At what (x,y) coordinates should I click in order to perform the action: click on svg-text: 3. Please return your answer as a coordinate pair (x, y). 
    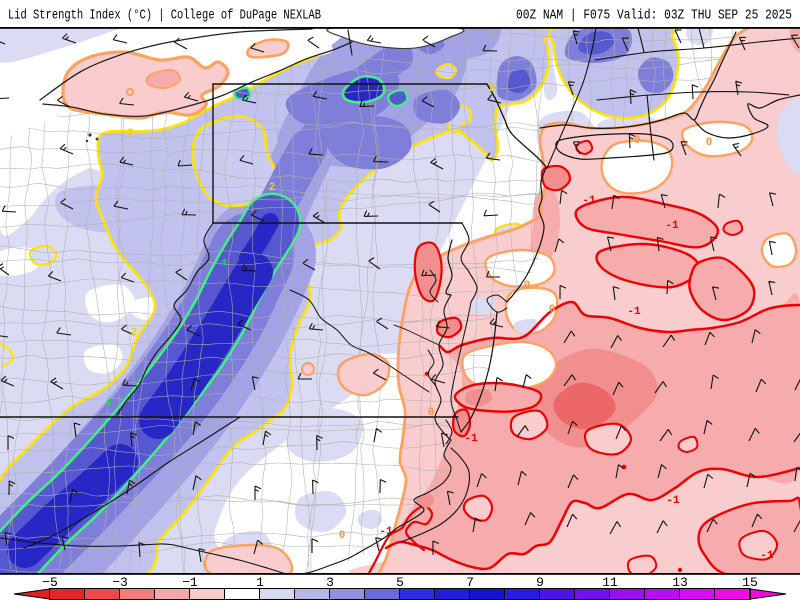
    Looking at the image, I should click on (330, 582).